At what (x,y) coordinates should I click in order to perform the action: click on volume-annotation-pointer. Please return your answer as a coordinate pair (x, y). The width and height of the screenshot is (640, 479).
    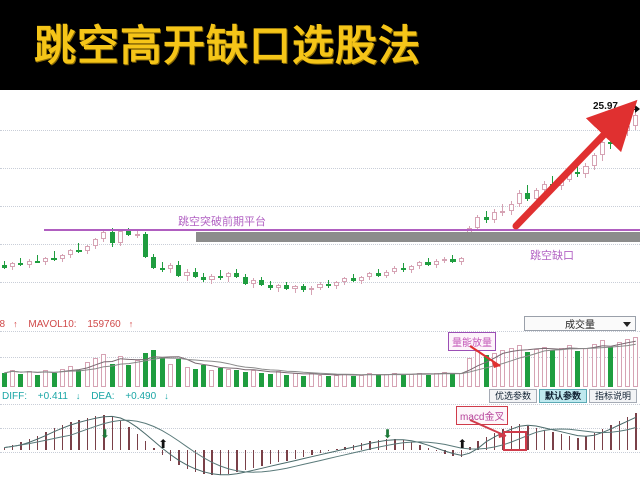
    Looking at the image, I should click on (485, 356).